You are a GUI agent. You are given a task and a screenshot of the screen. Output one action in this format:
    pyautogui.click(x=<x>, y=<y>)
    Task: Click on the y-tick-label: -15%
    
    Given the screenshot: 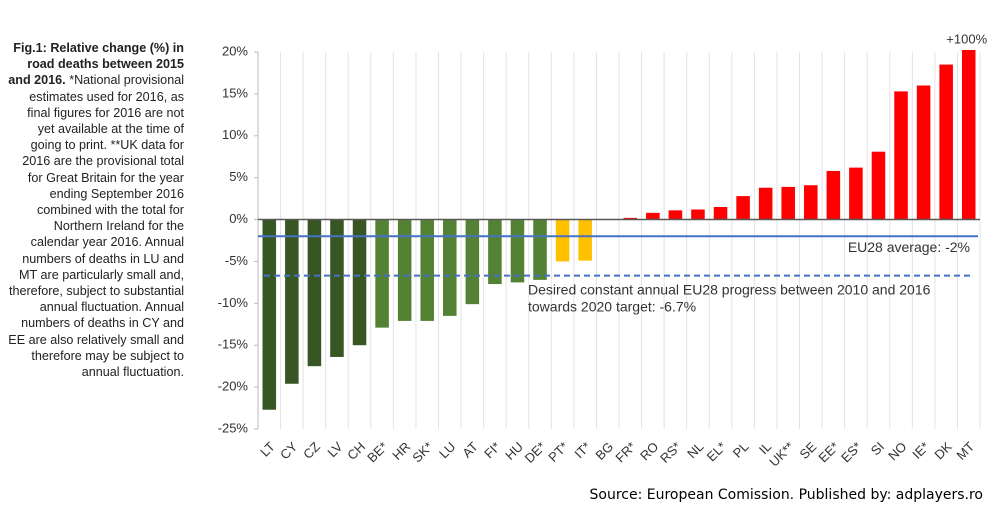 What is the action you would take?
    pyautogui.click(x=233, y=344)
    